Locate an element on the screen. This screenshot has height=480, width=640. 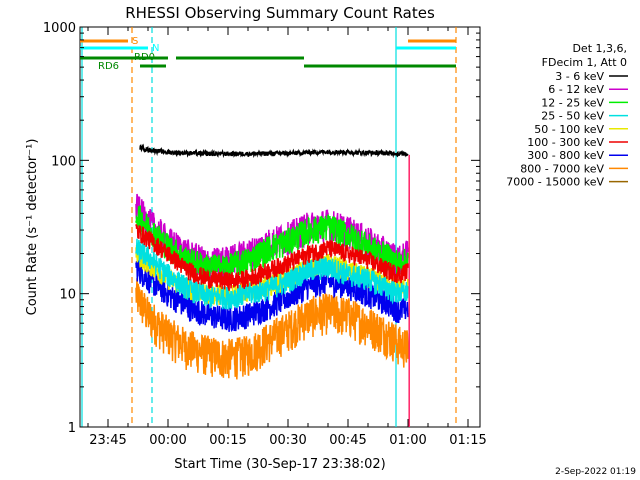
legend-label-100-300-kev: 100 - 300 keV is located at coordinates (565, 142).